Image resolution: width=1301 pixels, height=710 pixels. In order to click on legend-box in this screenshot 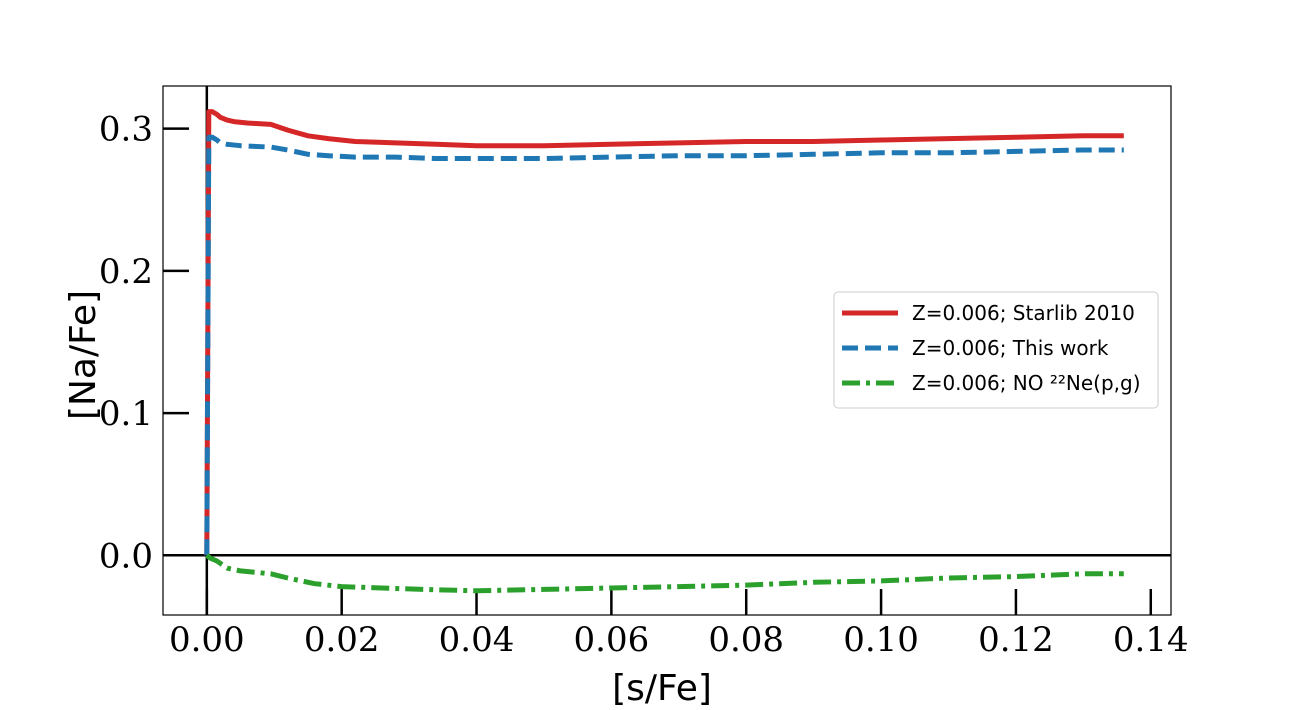, I will do `click(996, 350)`.